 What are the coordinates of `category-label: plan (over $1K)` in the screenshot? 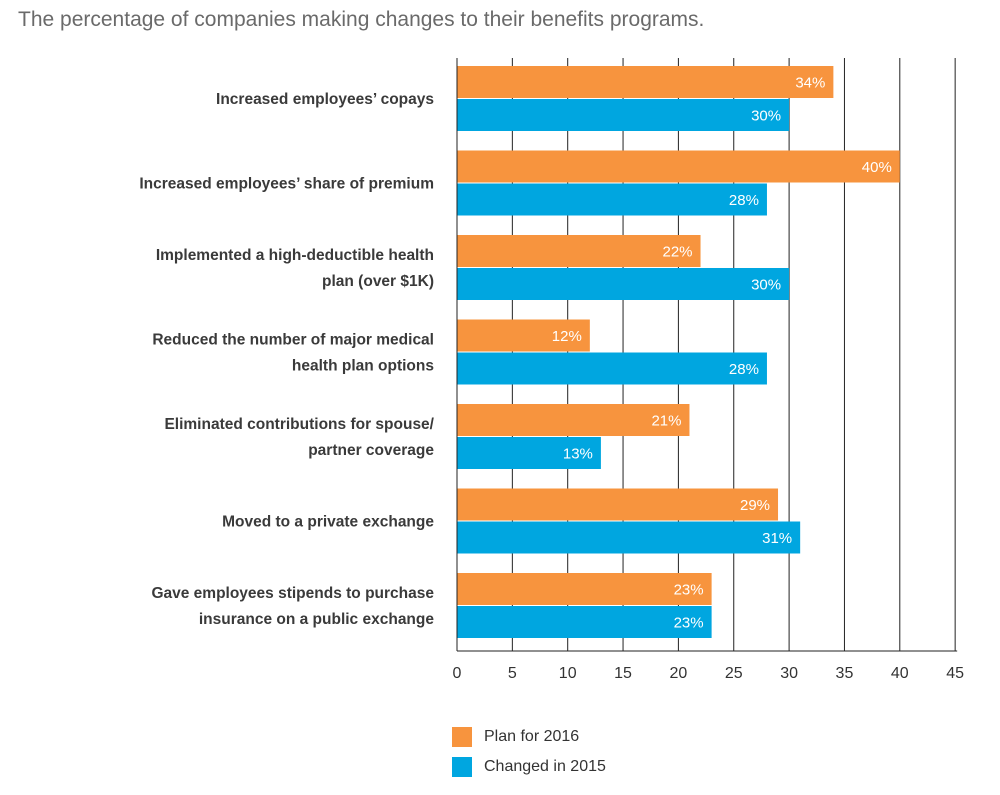 It's located at (378, 281).